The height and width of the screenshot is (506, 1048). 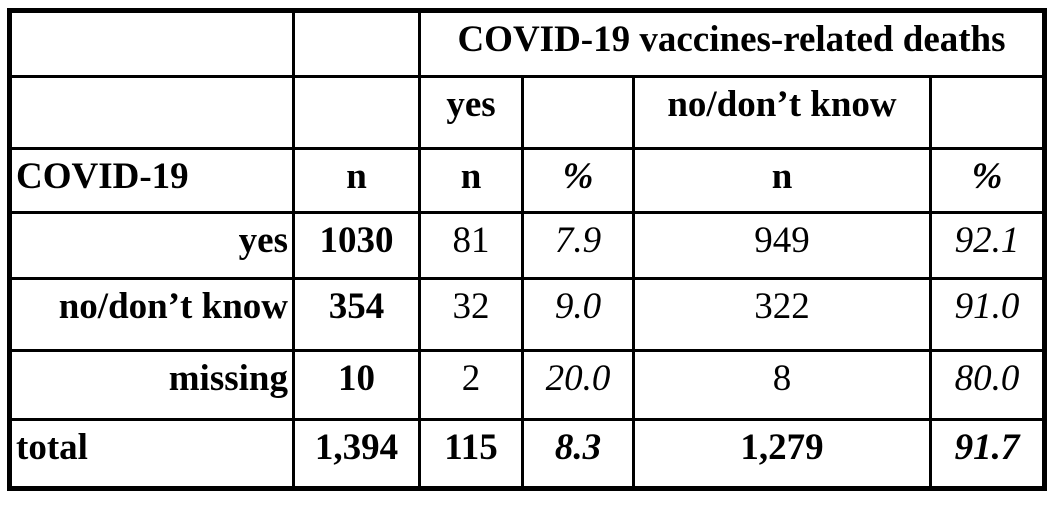 I want to click on cell-missing-yes-percent: 20.0, so click(x=578, y=385).